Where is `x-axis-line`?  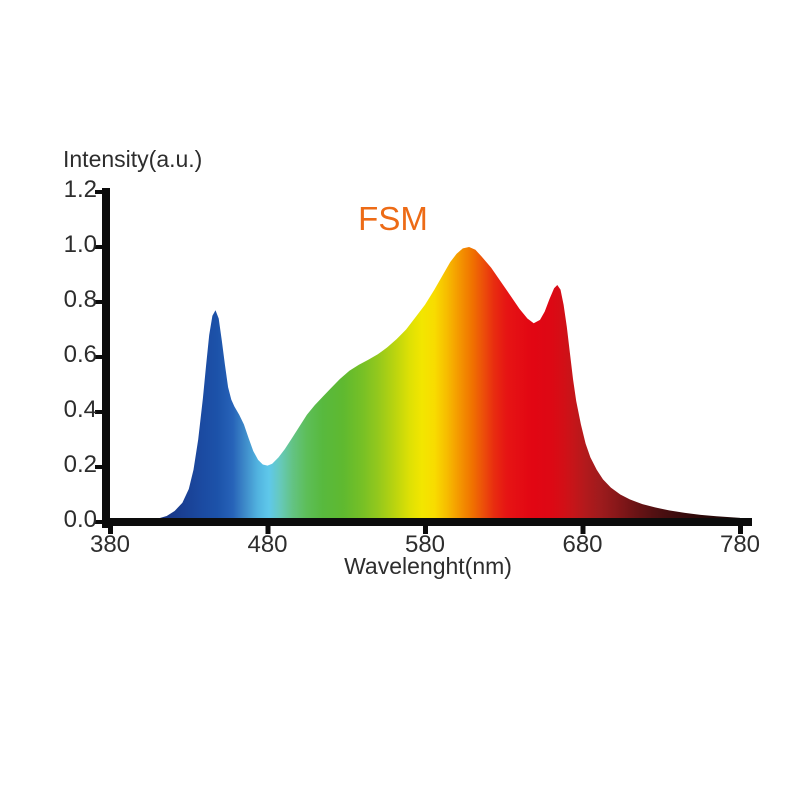
x-axis-line is located at coordinates (427, 522).